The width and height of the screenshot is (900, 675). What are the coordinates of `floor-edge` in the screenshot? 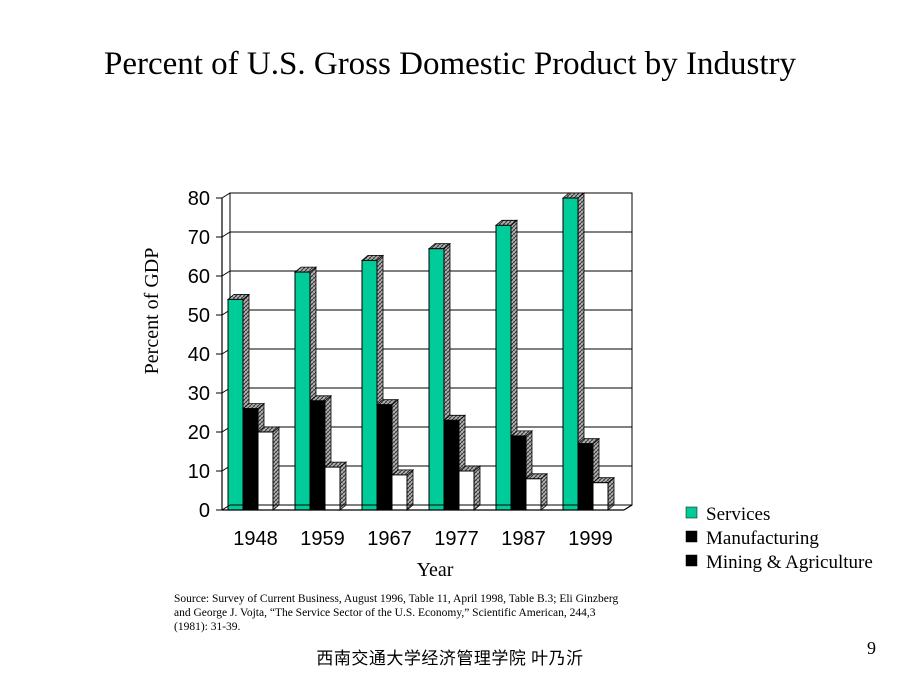 It's located at (226, 507).